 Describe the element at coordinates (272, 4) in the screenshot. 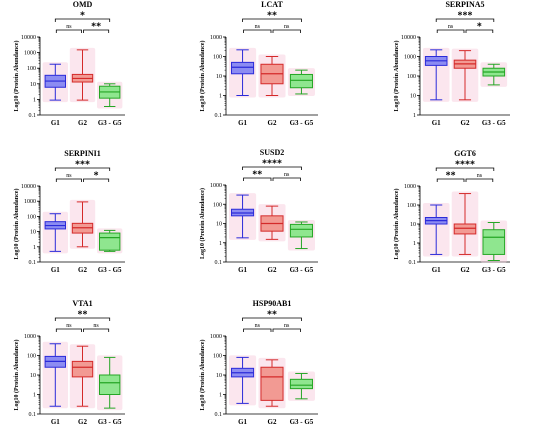

I see `panel-title: LCAT` at that location.